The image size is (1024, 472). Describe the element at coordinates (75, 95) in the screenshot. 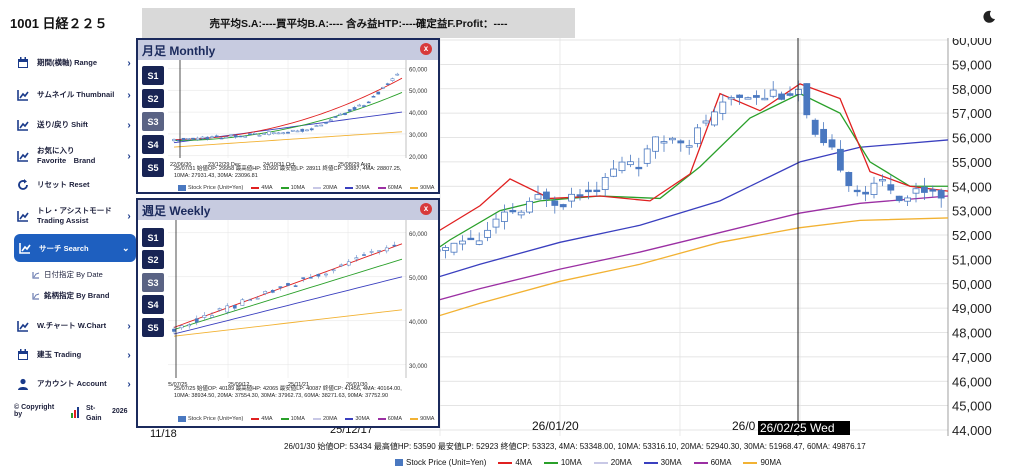

I see `sidebar-item-thumbnail: サムネイル Thumbnail ›` at that location.